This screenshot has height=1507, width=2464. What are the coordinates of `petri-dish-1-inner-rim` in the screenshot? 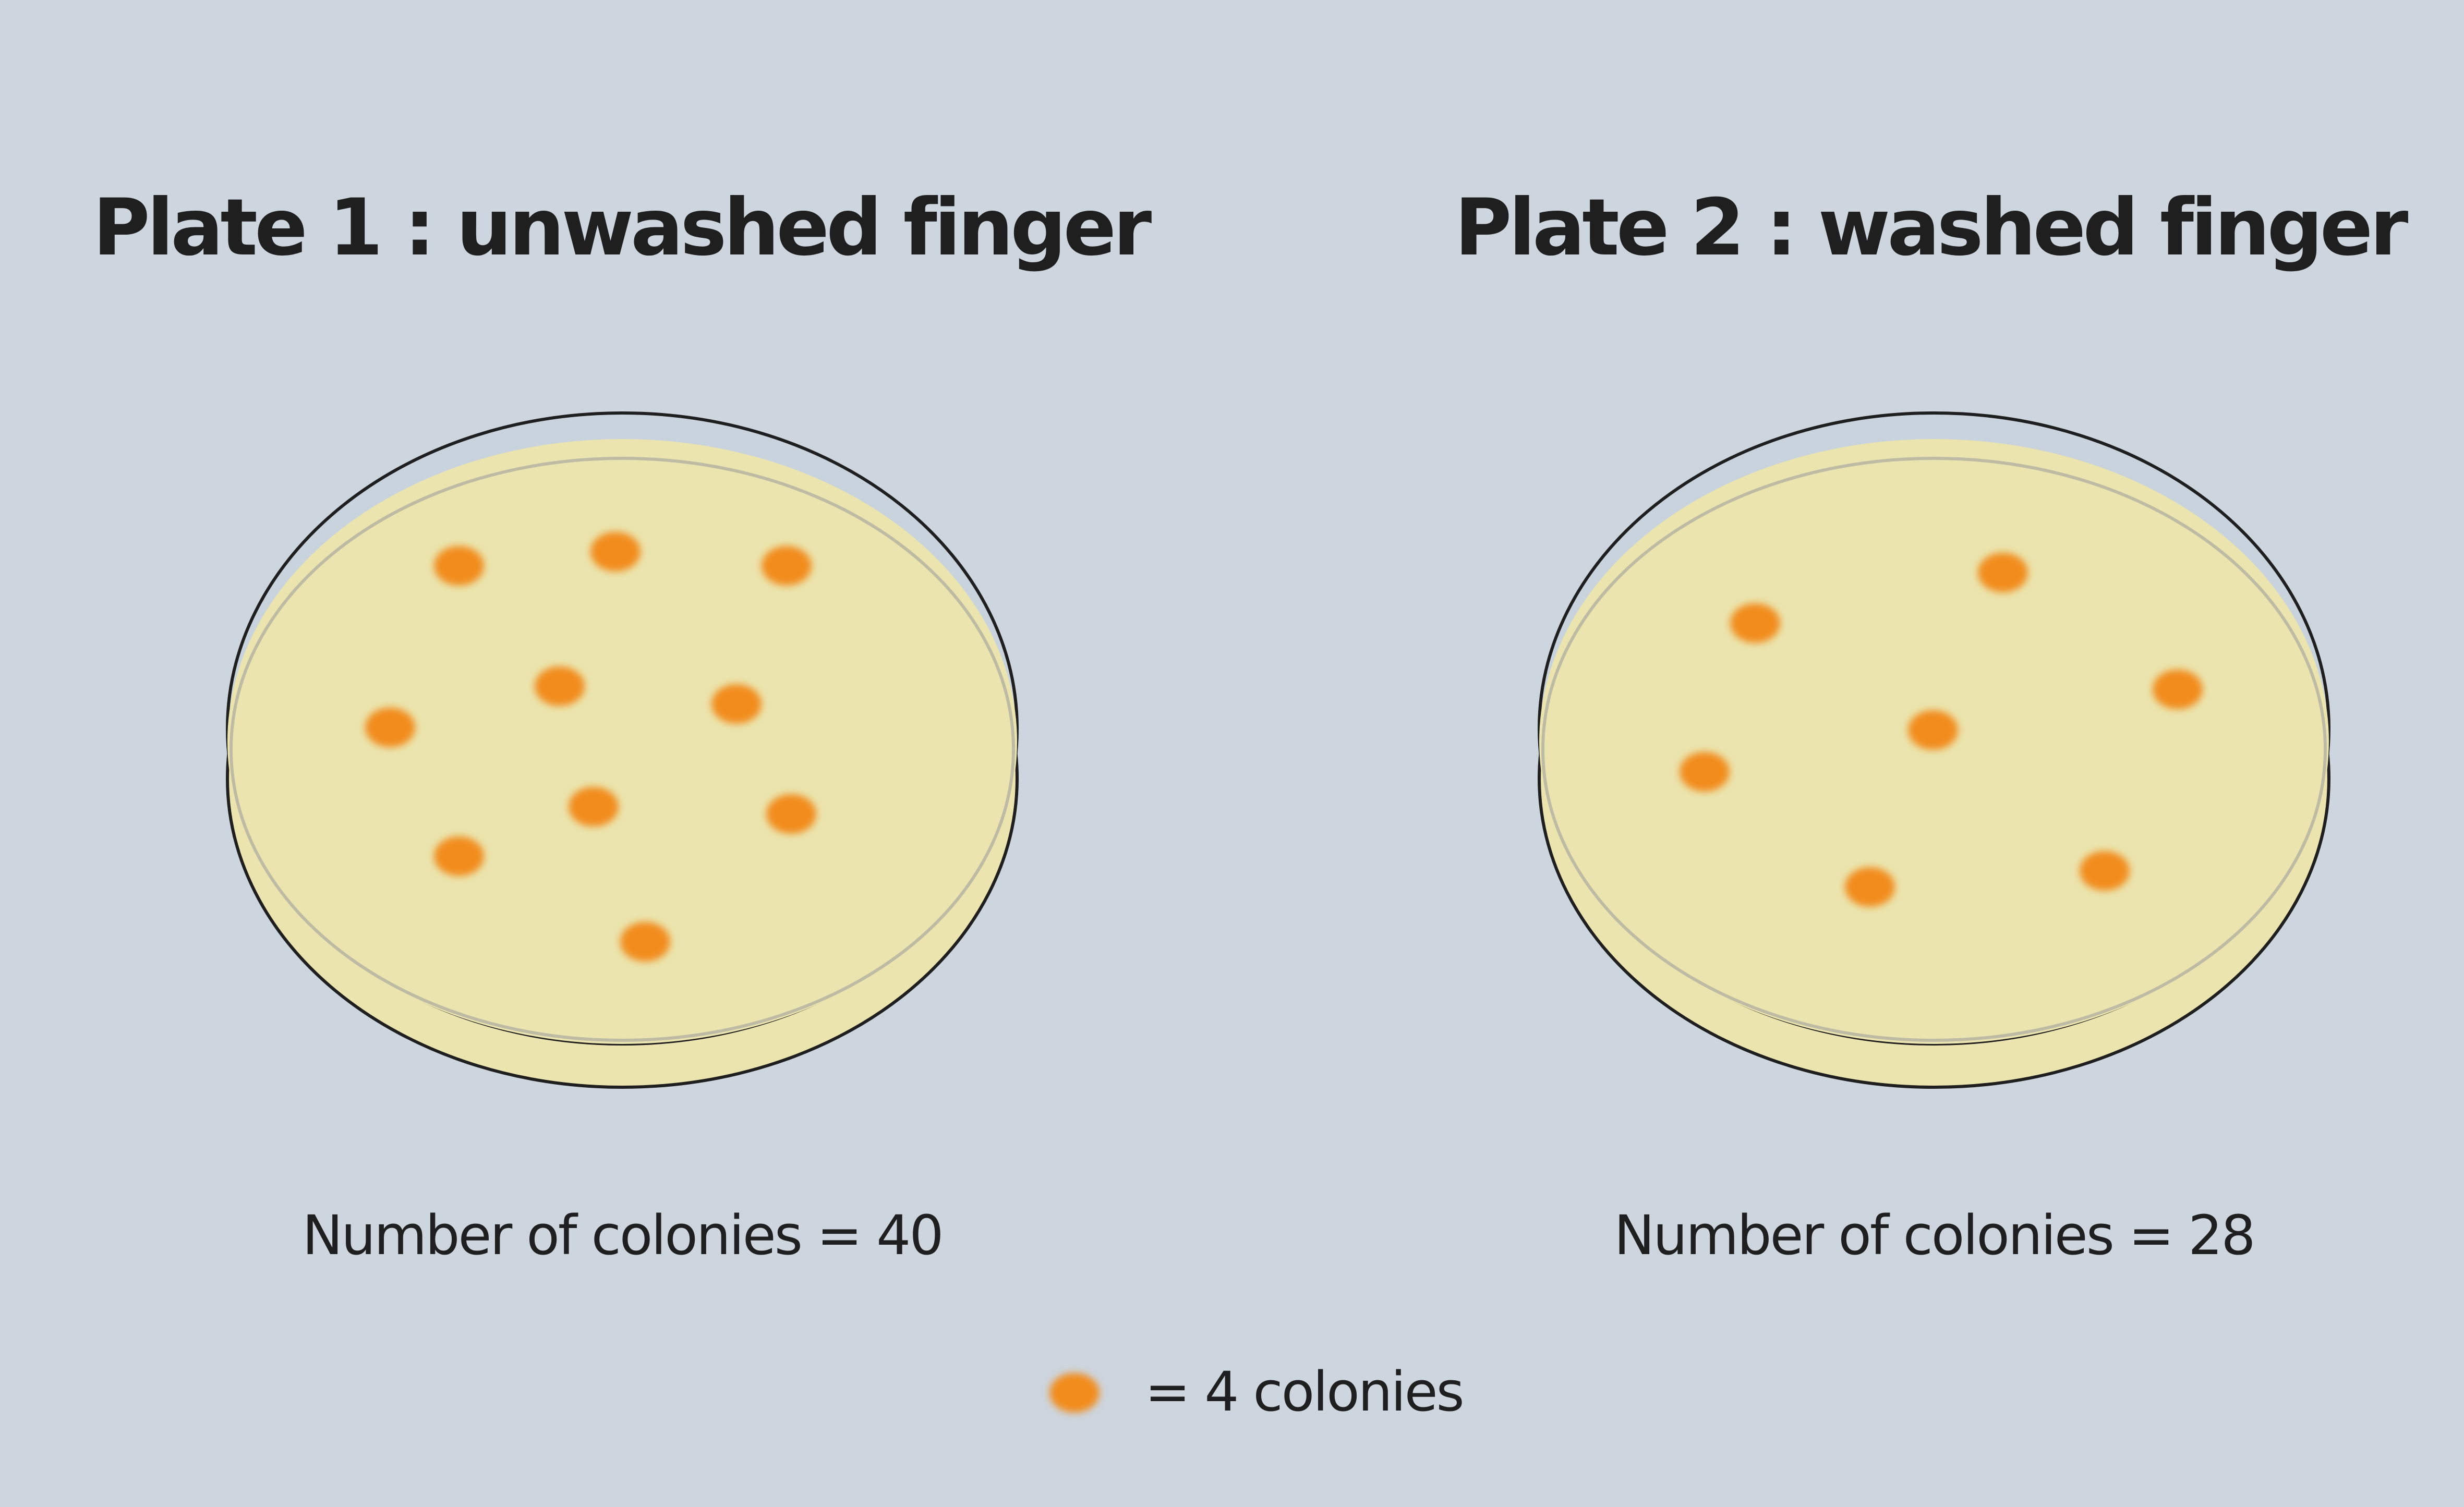 It's located at (623, 749).